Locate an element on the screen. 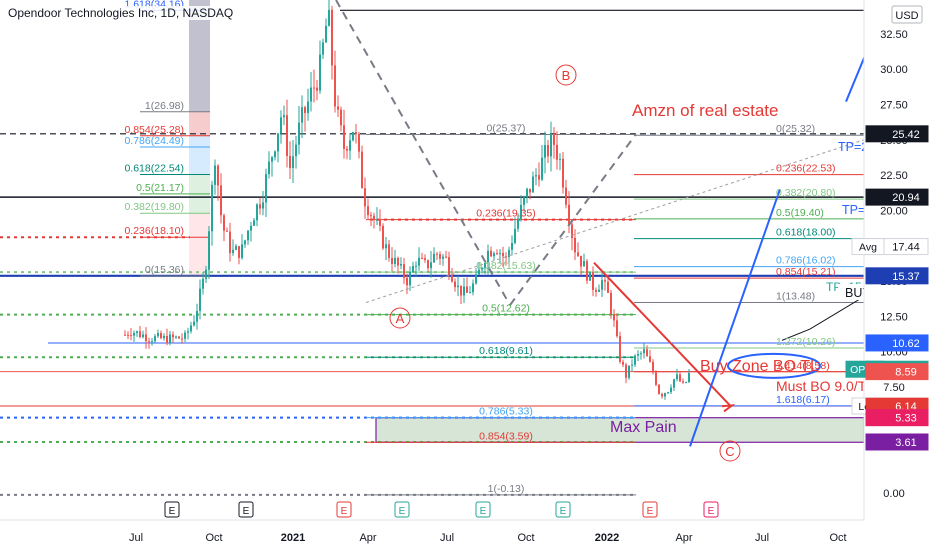  earnings-marker is located at coordinates (711, 509).